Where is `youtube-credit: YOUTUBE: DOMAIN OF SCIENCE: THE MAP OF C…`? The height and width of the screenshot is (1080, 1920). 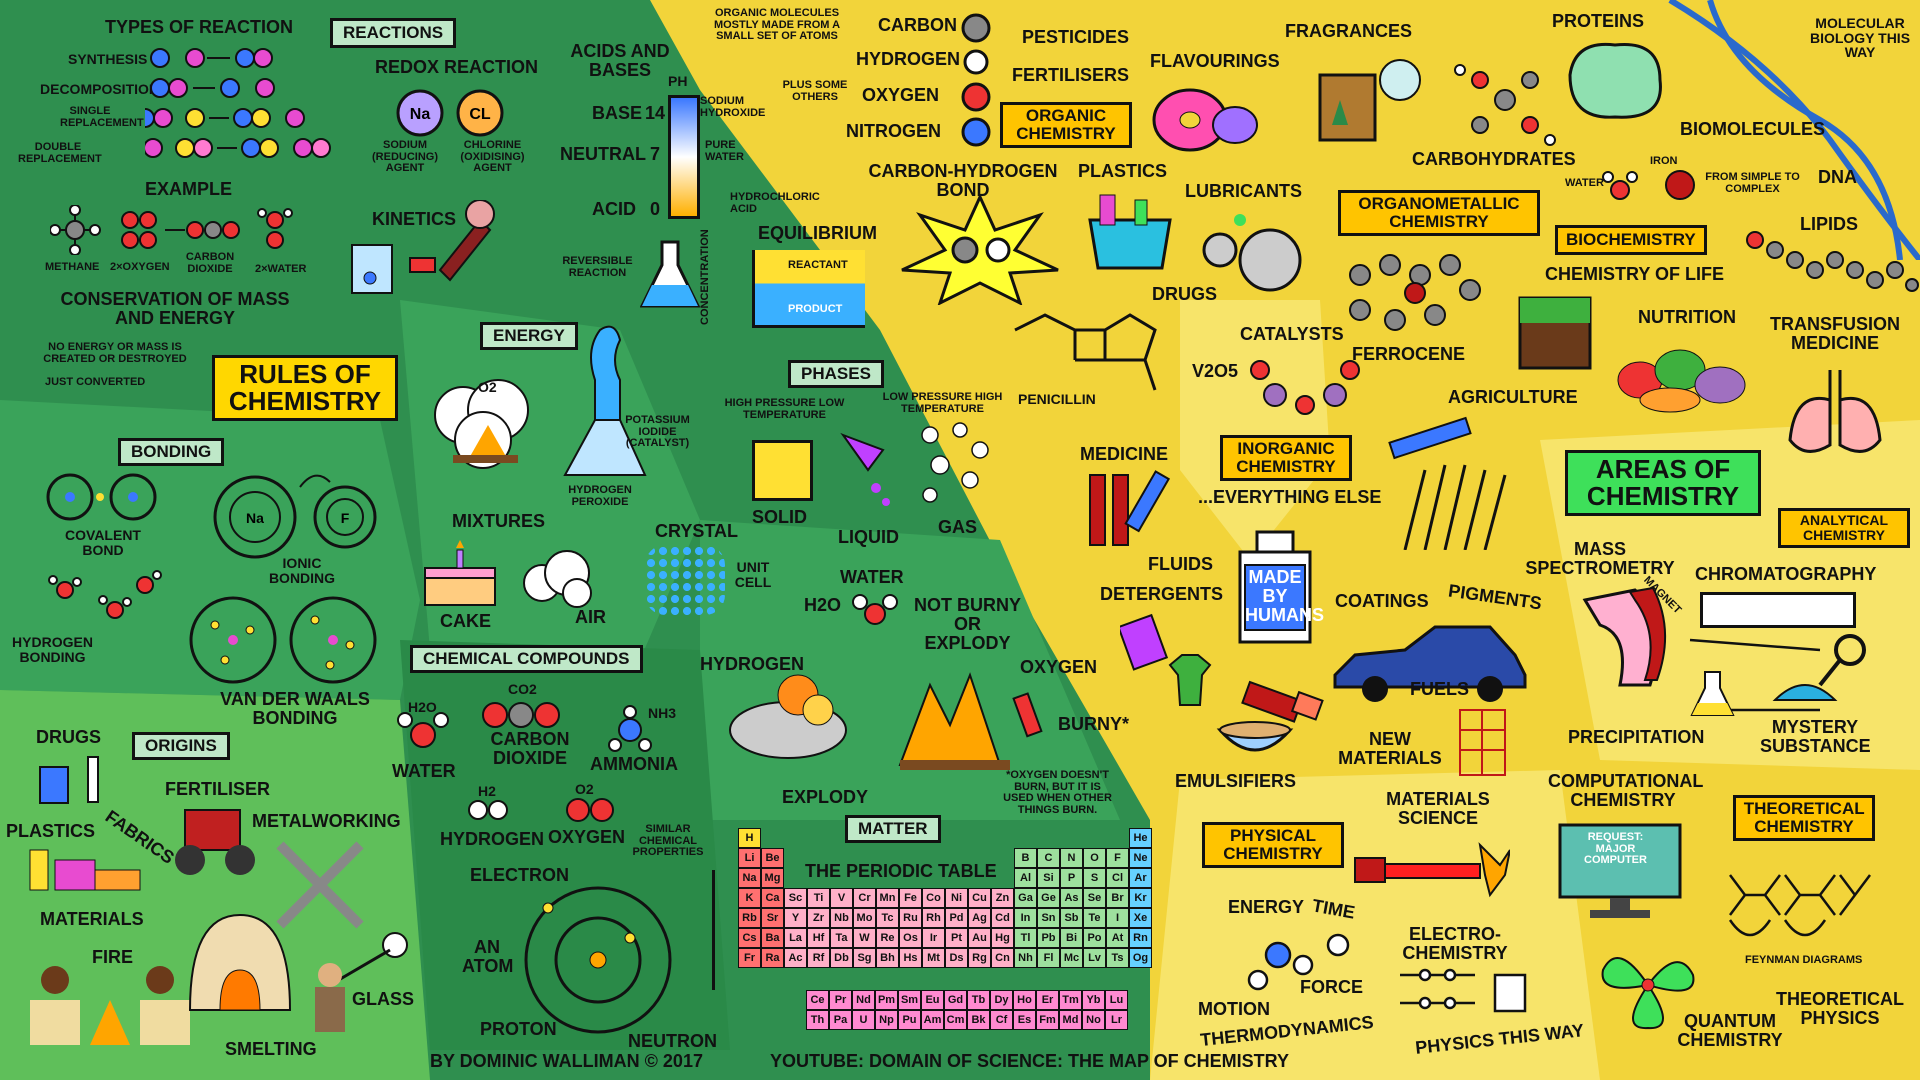
youtube-credit: YOUTUBE: DOMAIN OF SCIENCE: THE MAP OF C… is located at coordinates (1030, 1061).